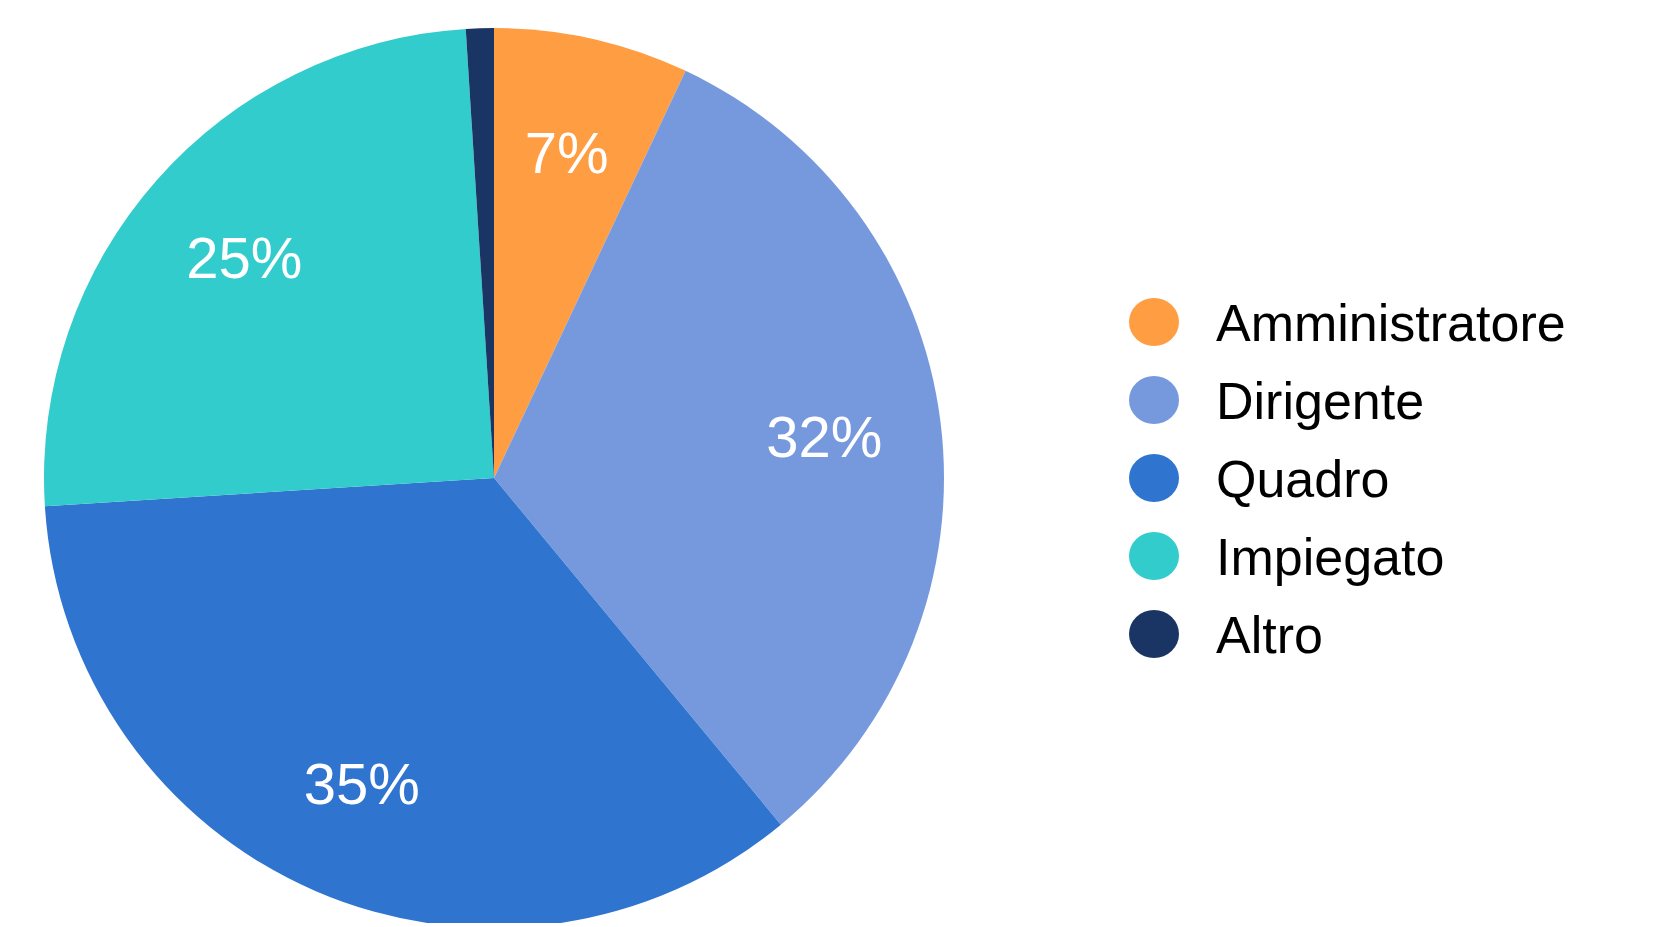 Image resolution: width=1655 pixels, height=927 pixels. Describe the element at coordinates (824, 436) in the screenshot. I see `data-label: 32%` at that location.